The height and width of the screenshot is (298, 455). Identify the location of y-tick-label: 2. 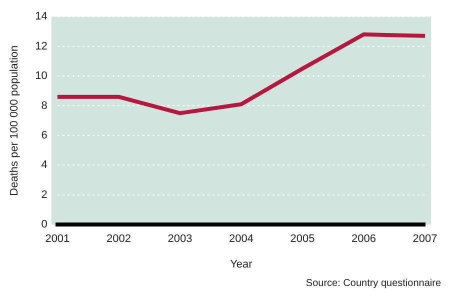
(44, 194).